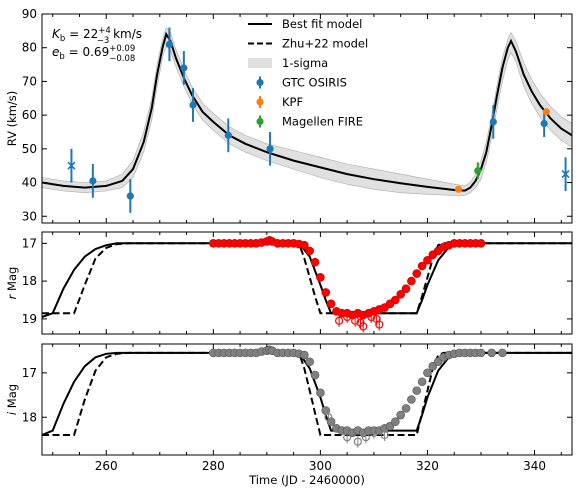 The image size is (581, 491). What do you see at coordinates (104, 31) in the screenshot?
I see `k-annotation-part: +4` at bounding box center [104, 31].